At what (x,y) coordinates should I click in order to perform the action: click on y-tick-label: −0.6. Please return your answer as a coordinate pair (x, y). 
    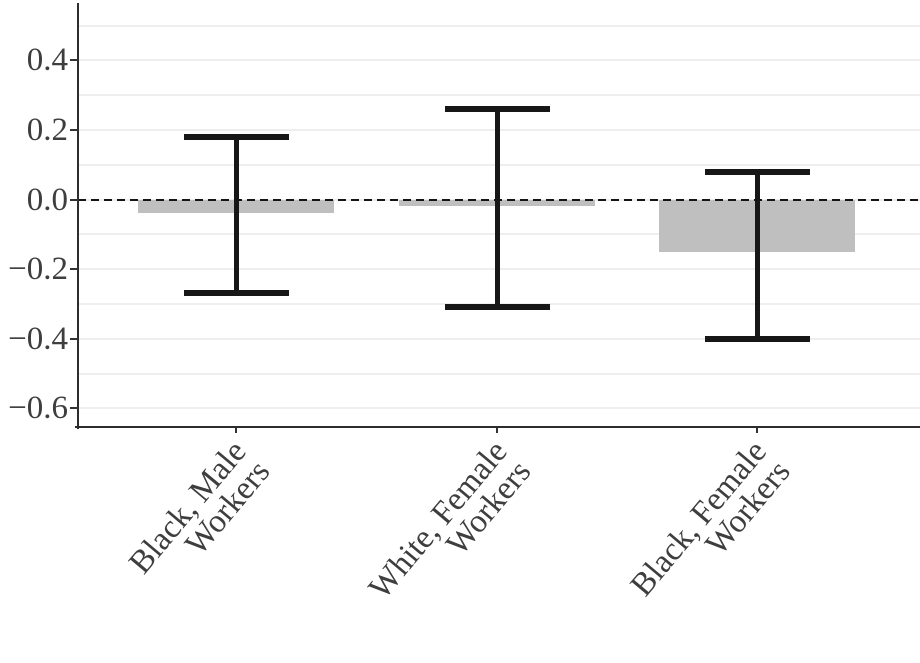
    Looking at the image, I should click on (38, 408).